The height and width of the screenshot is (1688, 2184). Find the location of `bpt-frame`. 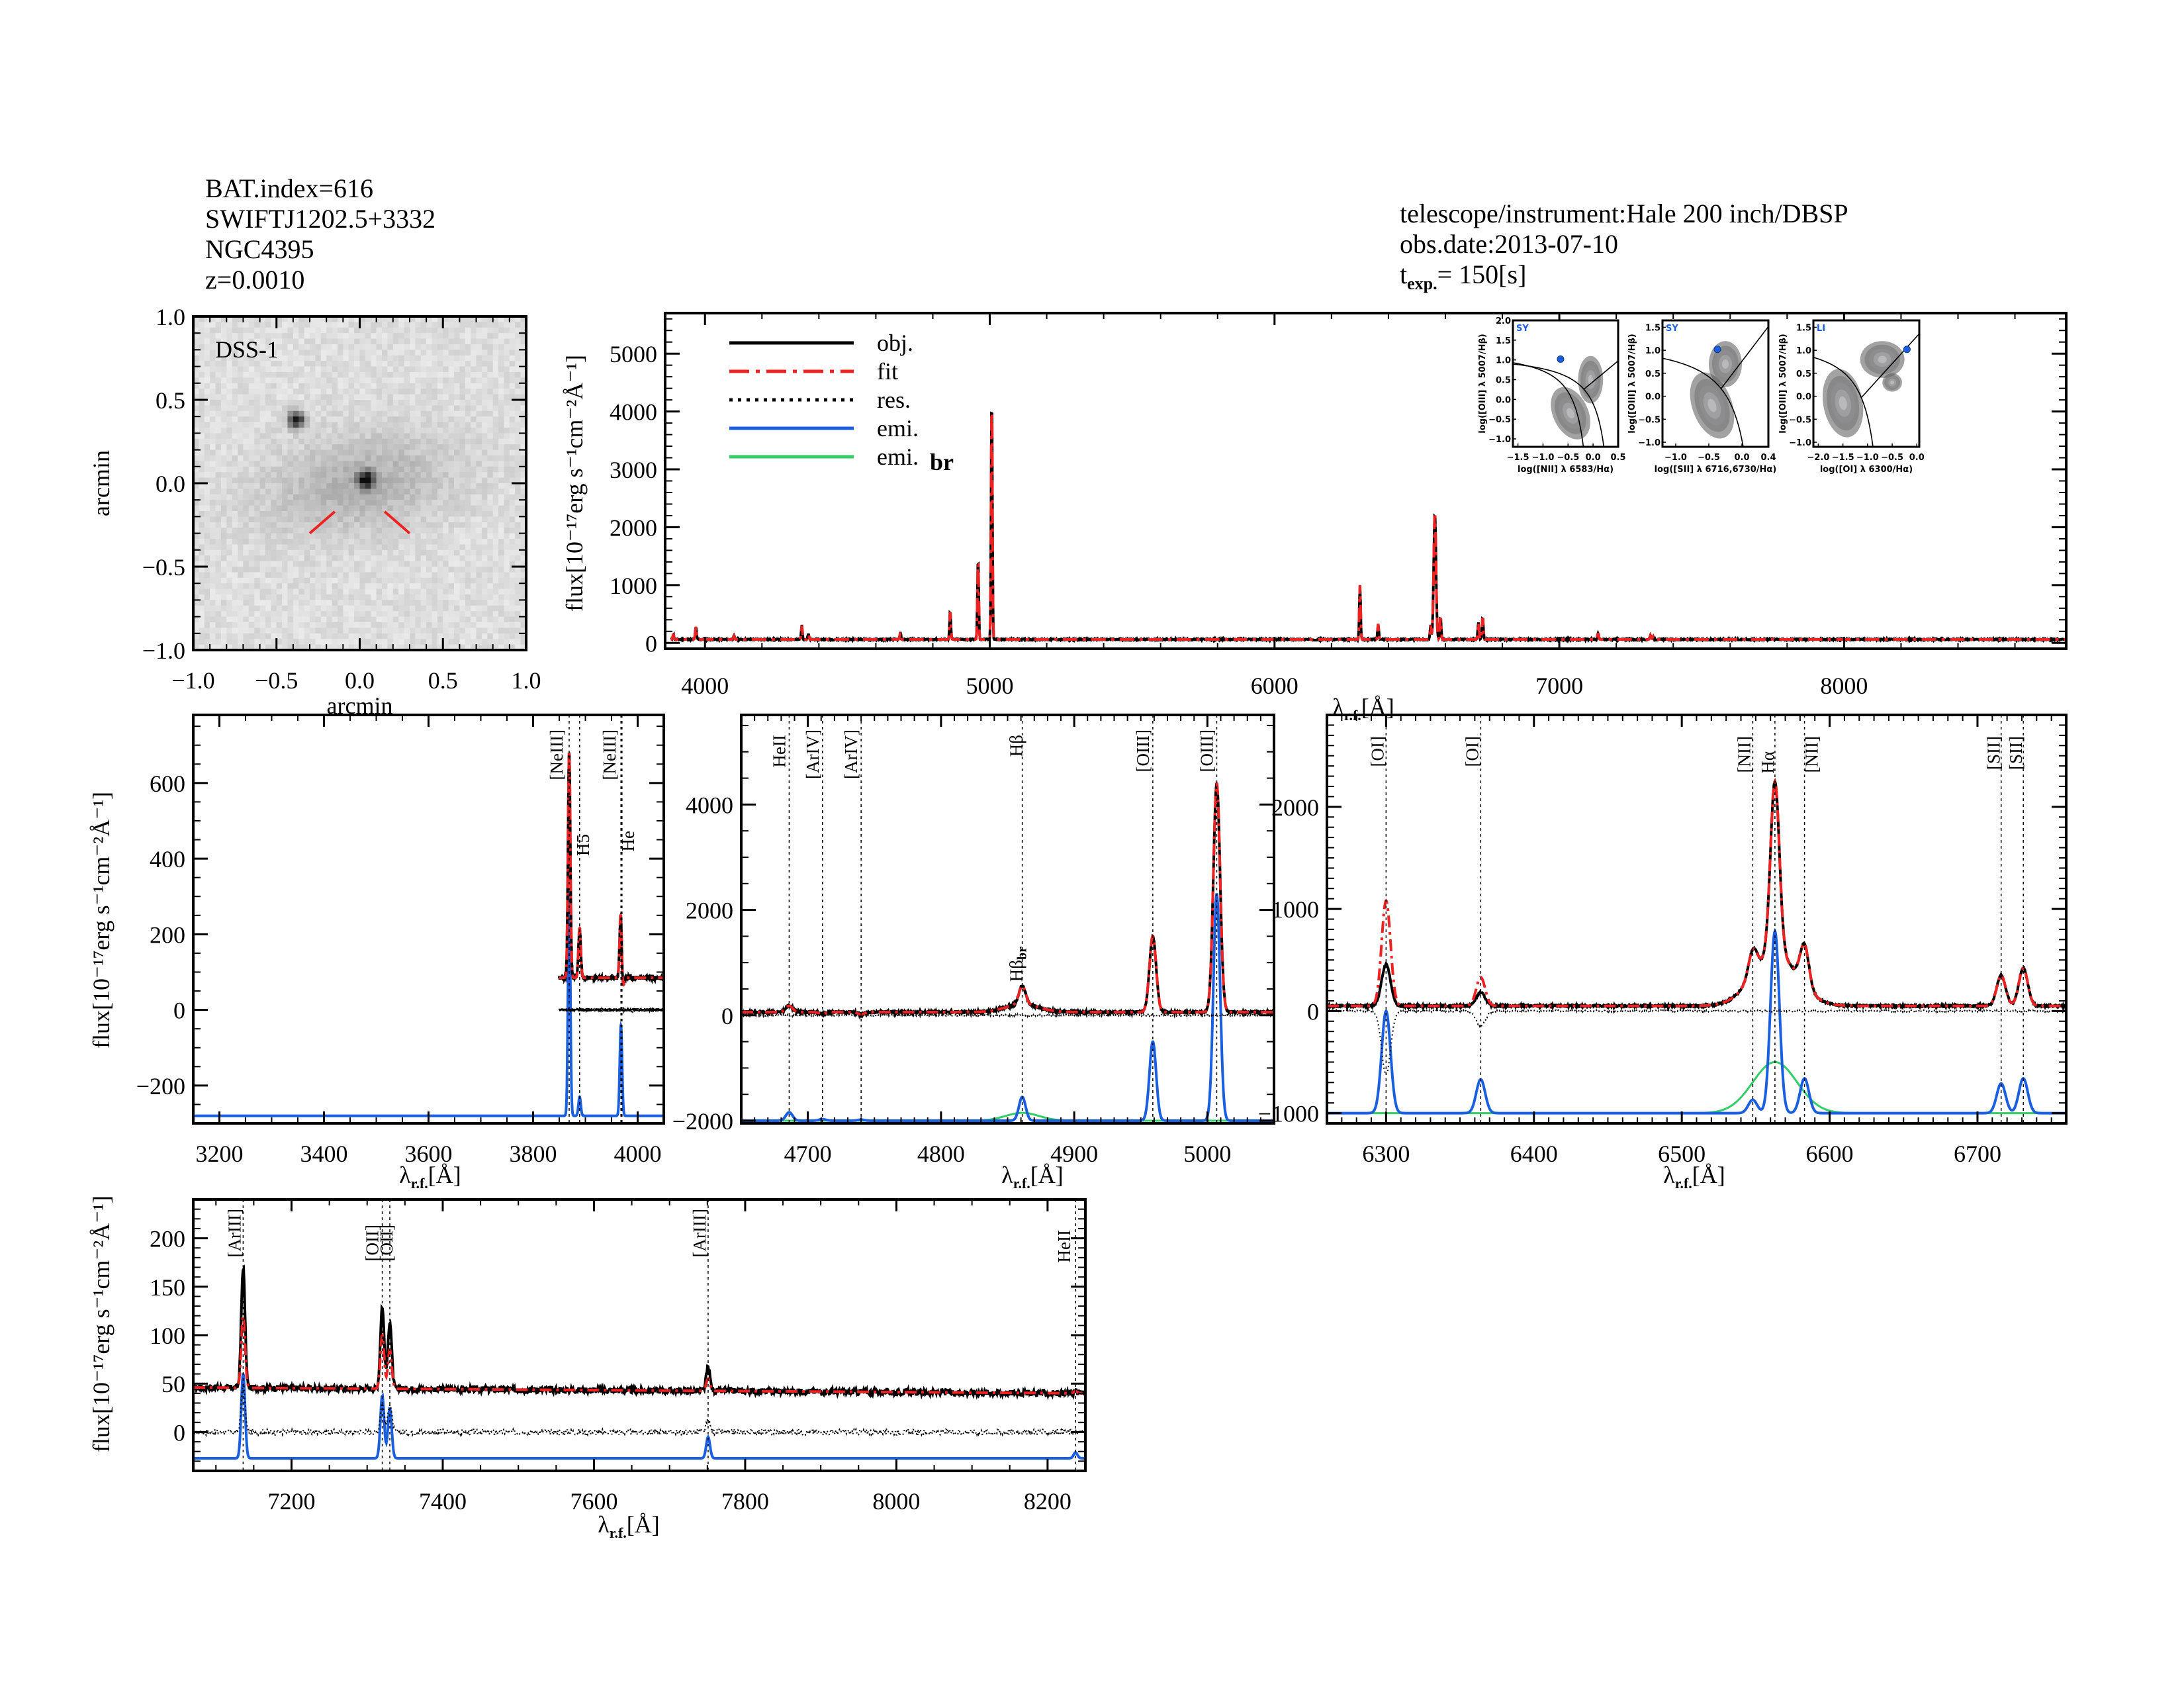

bpt-frame is located at coordinates (1866, 383).